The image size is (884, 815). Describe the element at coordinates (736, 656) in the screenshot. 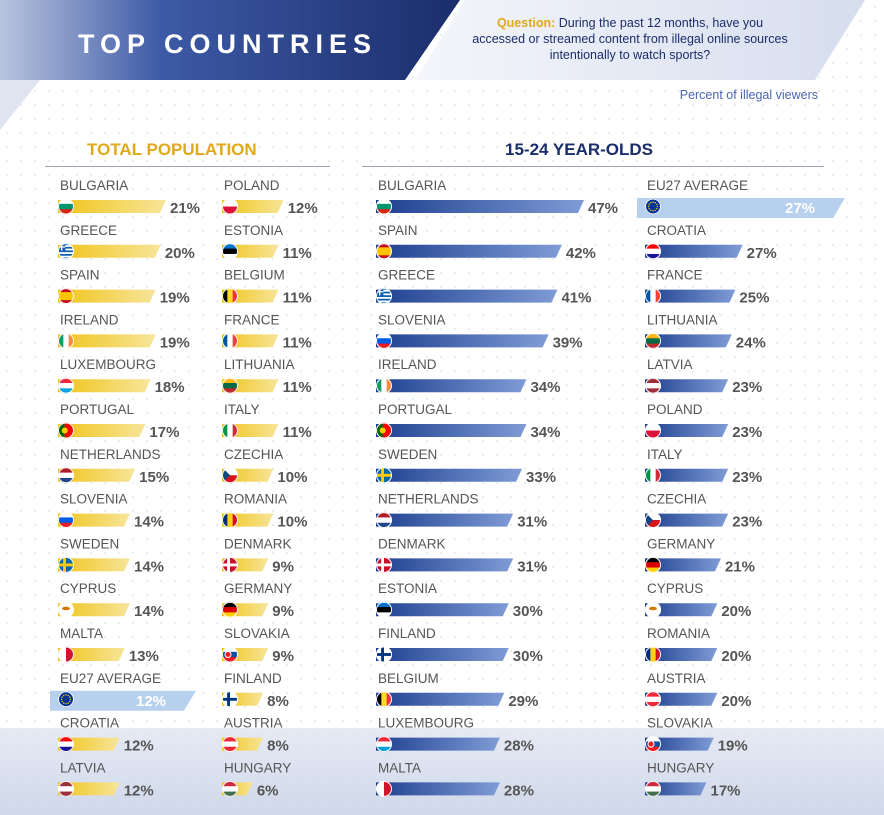

I see `value-label: 20%` at that location.